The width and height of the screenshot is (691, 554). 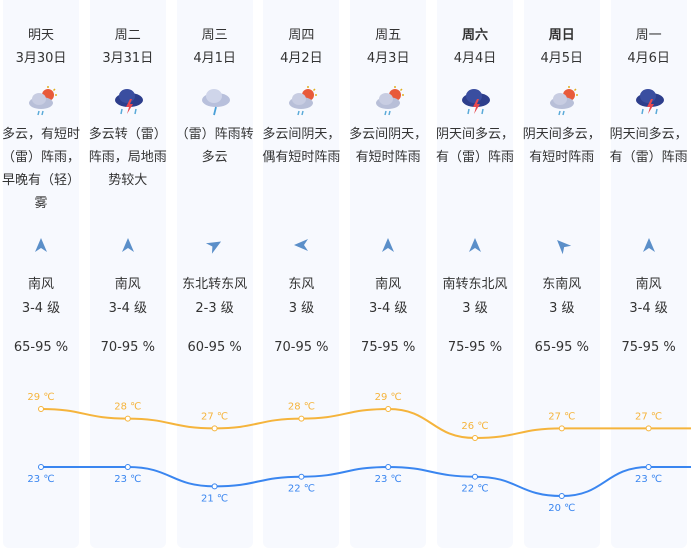 I want to click on day-label: 周日, so click(x=561, y=35).